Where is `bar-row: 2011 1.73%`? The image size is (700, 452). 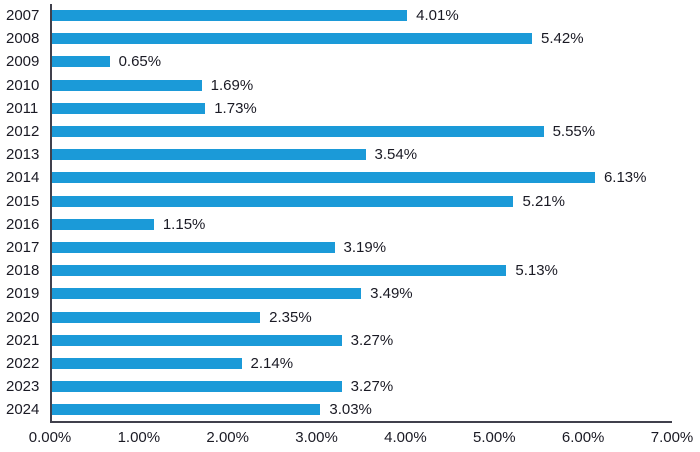 bar-row: 2011 1.73% is located at coordinates (336, 108).